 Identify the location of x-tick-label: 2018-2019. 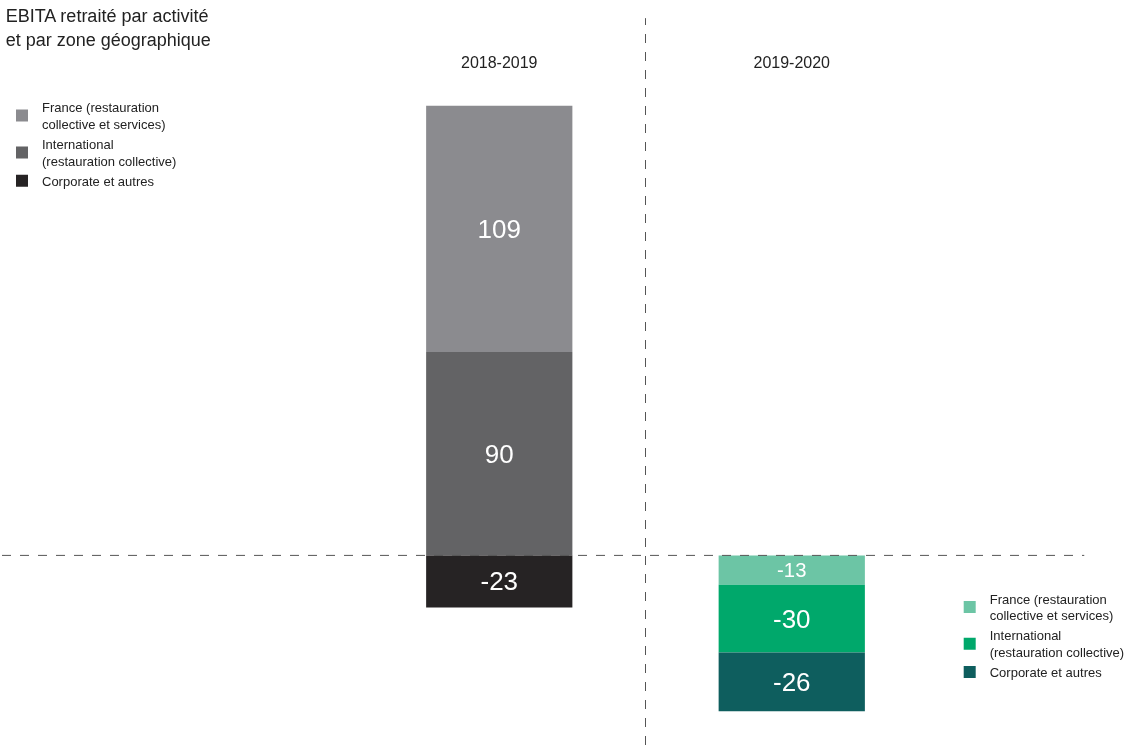
(499, 62).